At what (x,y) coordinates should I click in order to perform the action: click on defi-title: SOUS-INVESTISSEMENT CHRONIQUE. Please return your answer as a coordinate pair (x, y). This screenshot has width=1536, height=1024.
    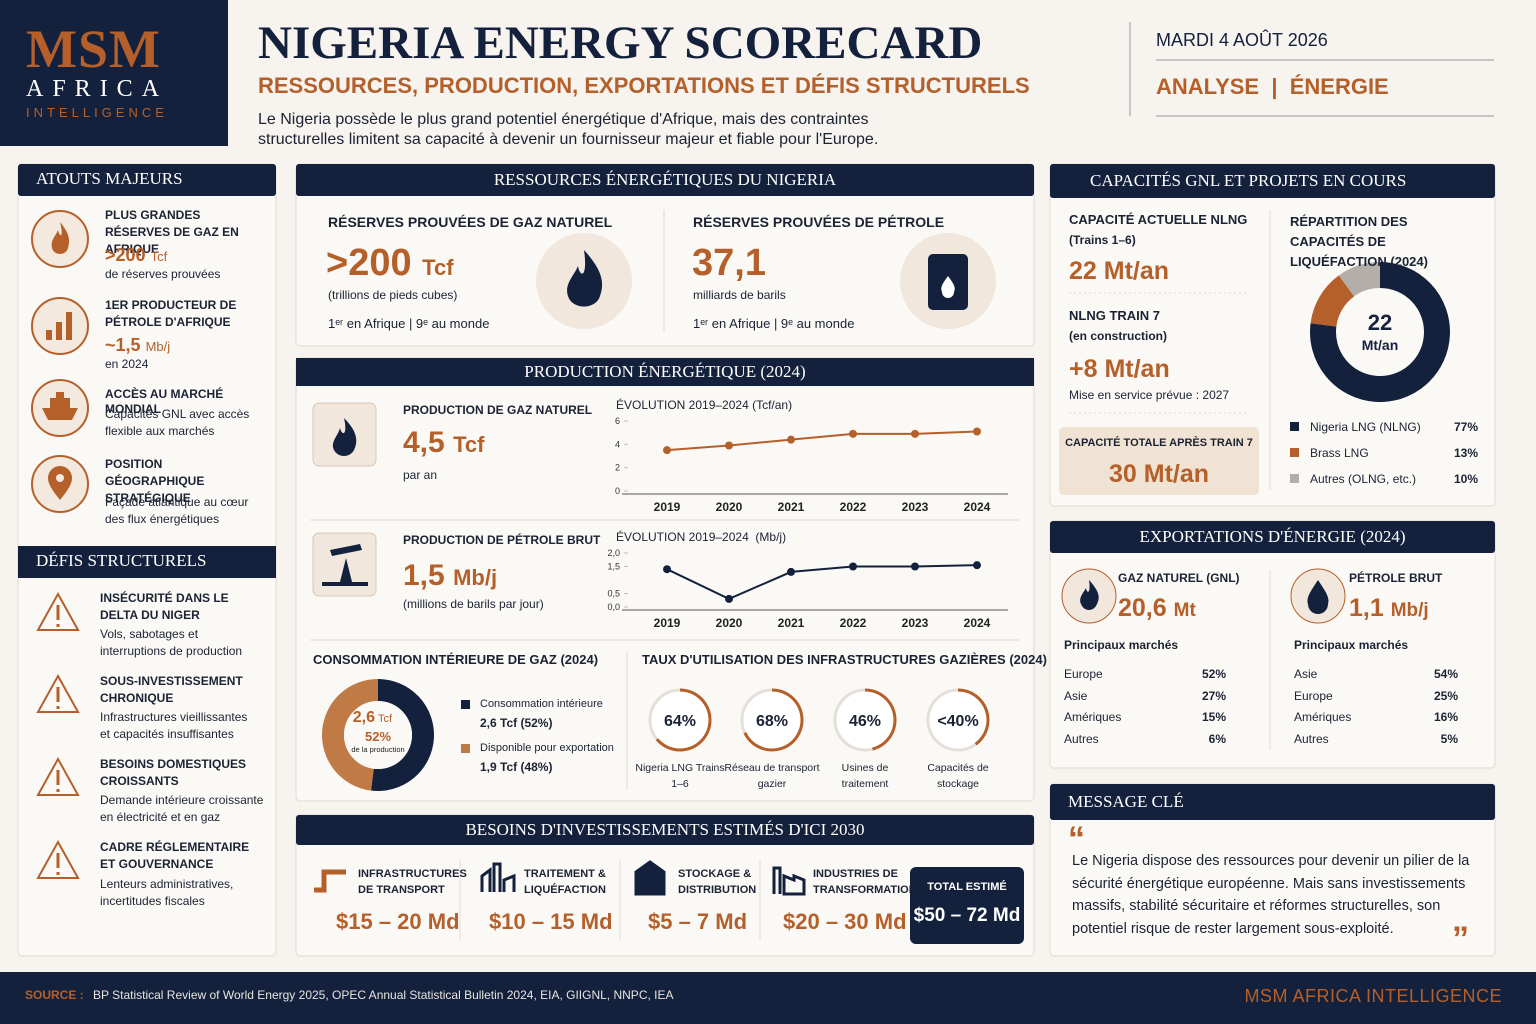
    Looking at the image, I should click on (171, 689).